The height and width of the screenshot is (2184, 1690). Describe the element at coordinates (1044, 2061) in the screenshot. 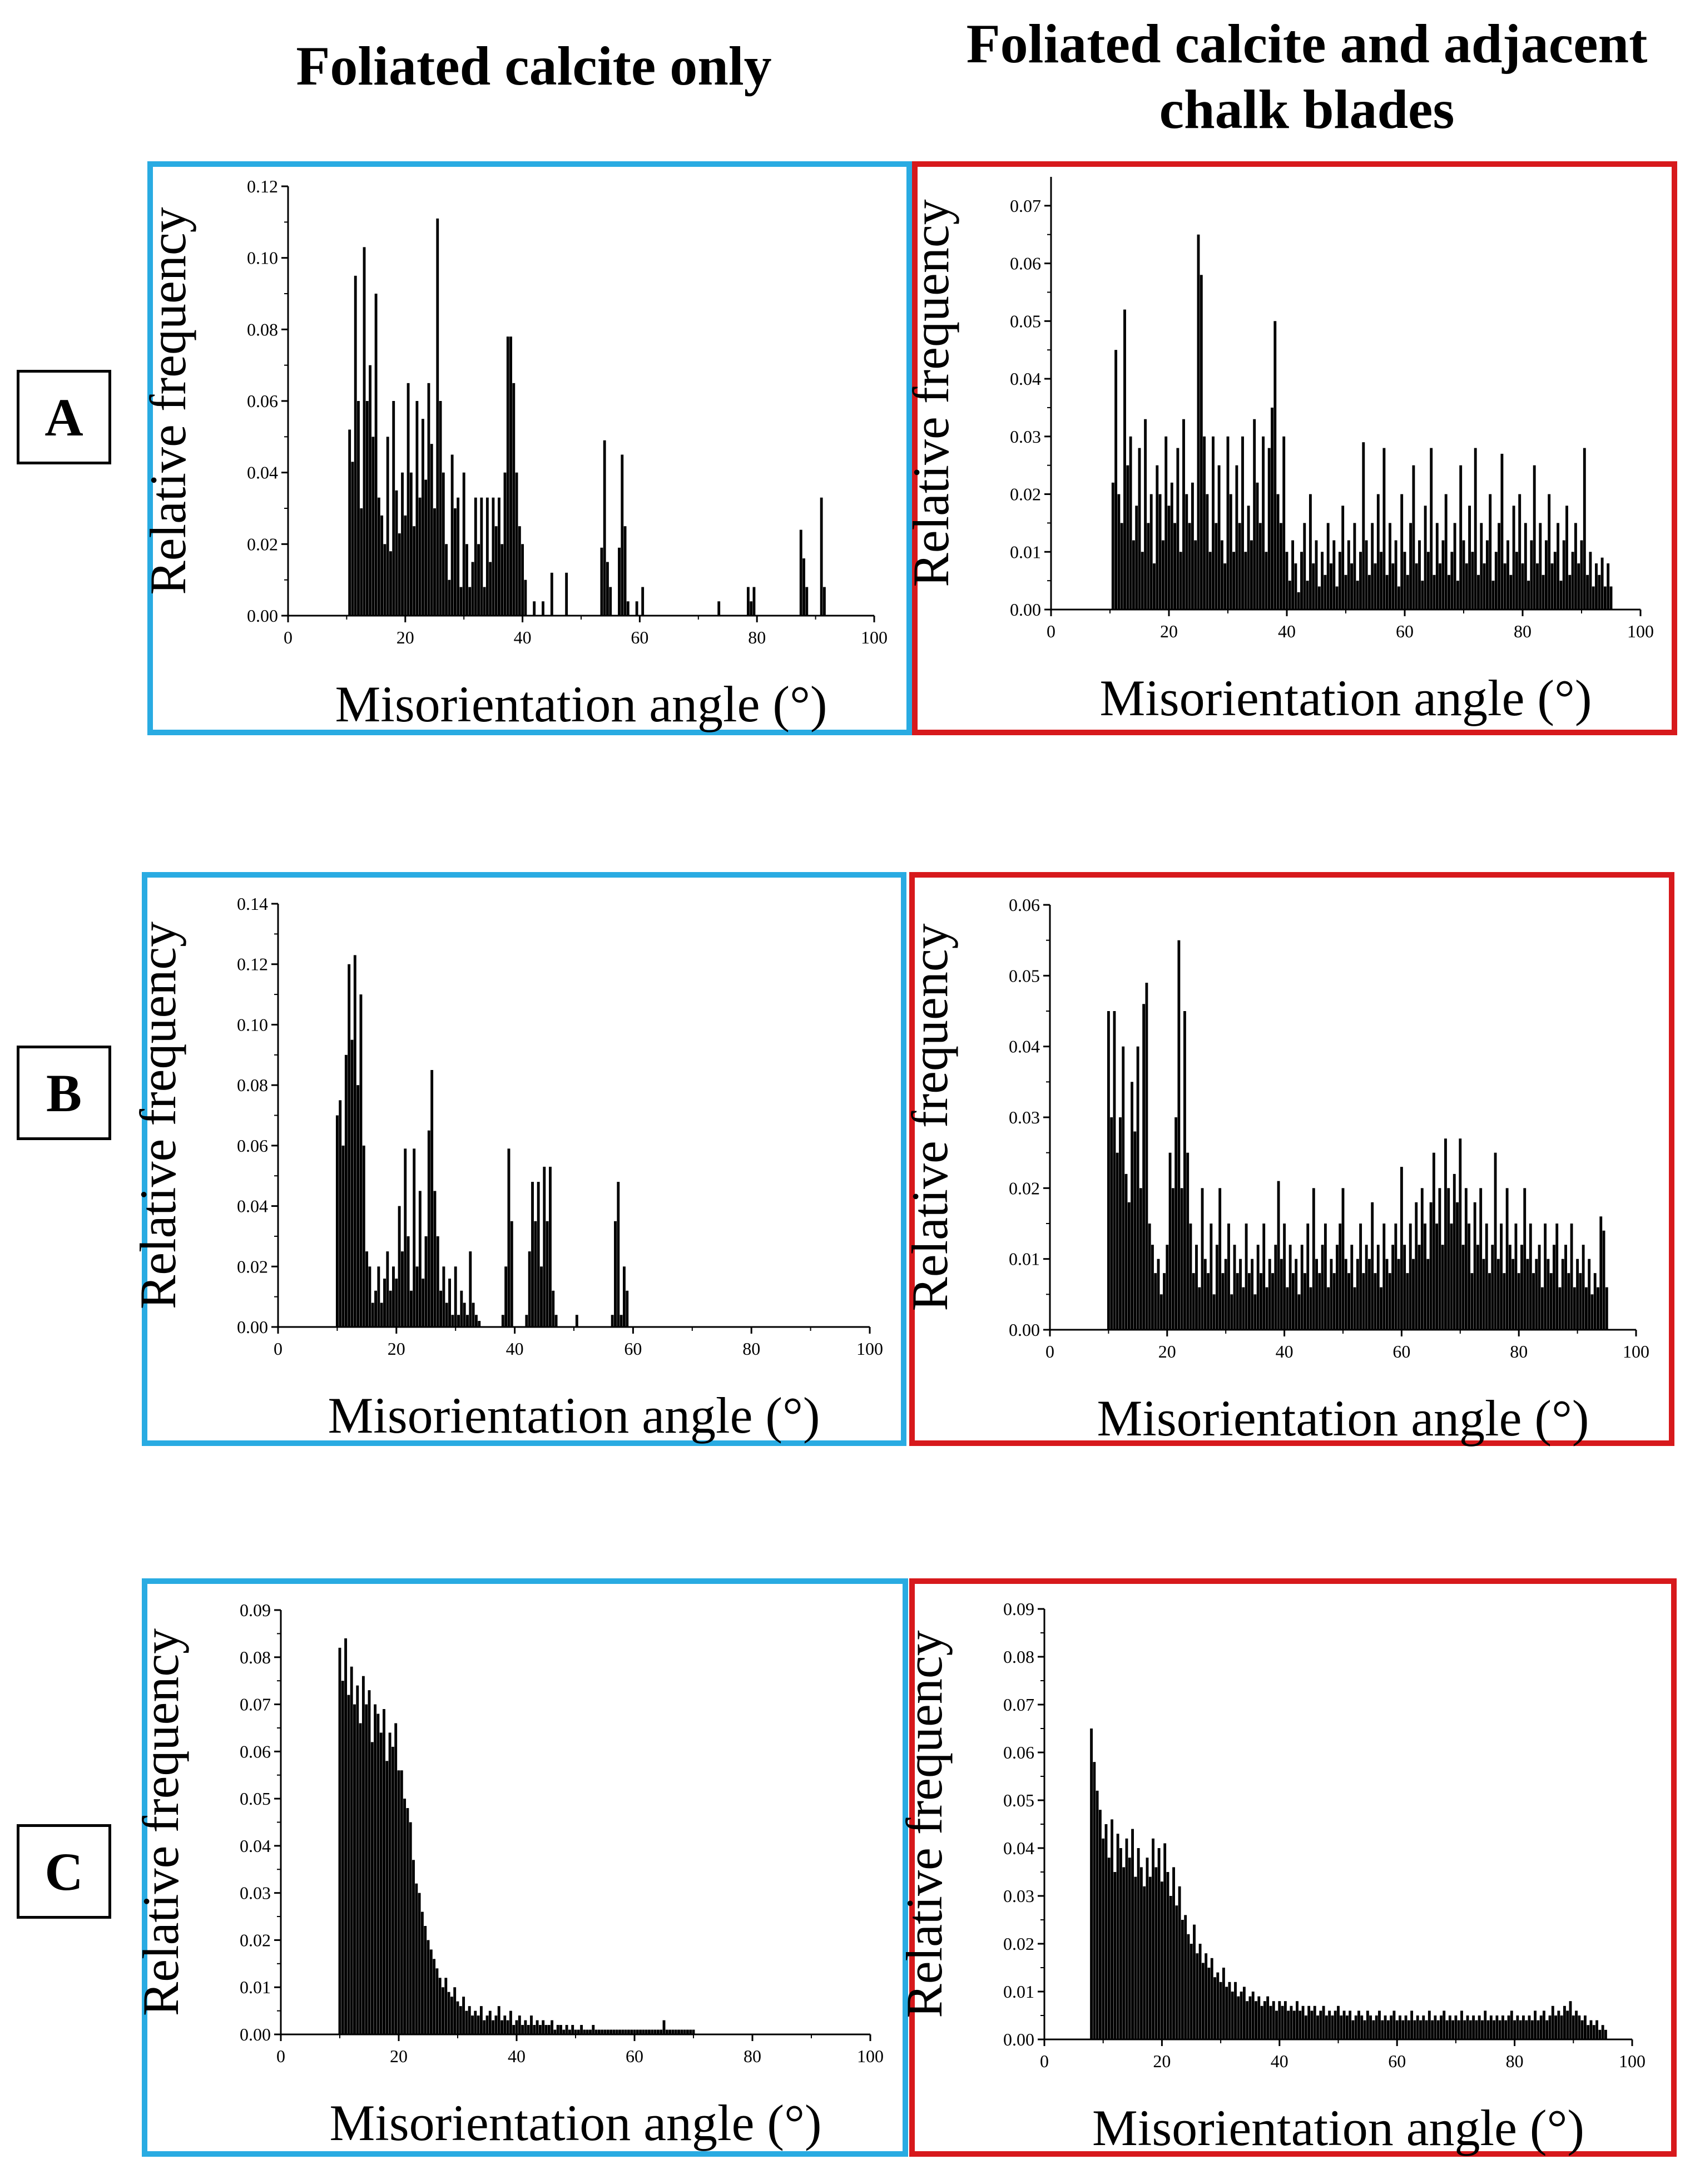

I see `x-tick-label: 0` at that location.